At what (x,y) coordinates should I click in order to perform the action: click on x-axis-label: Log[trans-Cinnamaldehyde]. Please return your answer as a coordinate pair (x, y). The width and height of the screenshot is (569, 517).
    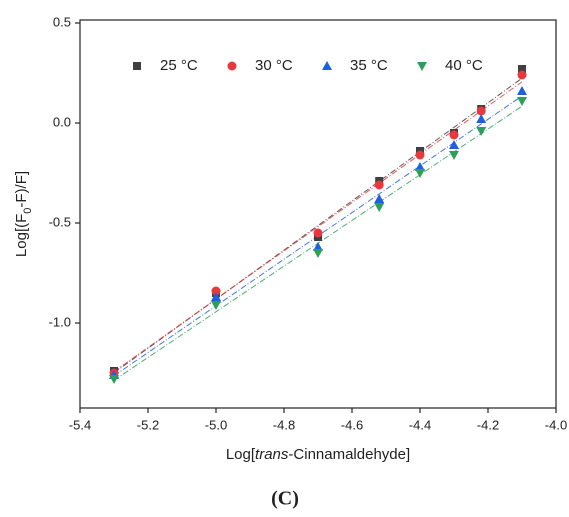
    Looking at the image, I should click on (318, 454).